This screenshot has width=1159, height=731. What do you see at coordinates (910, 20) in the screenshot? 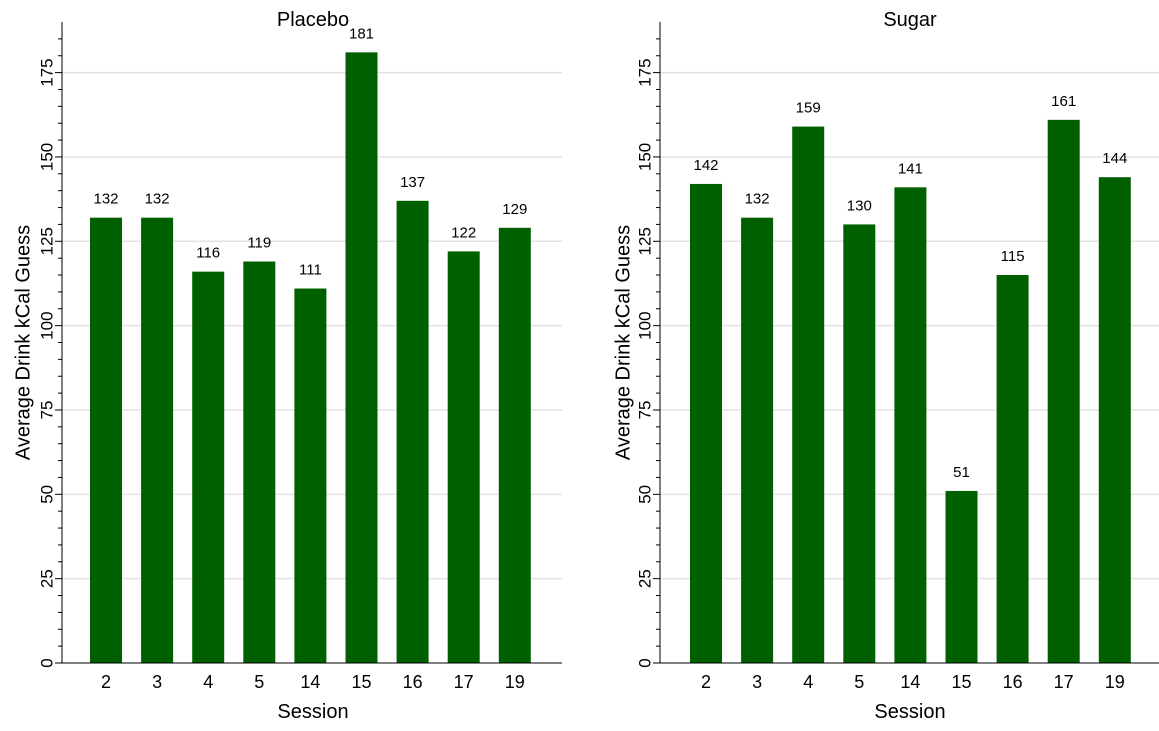
I see `chart-title: Sugar` at bounding box center [910, 20].